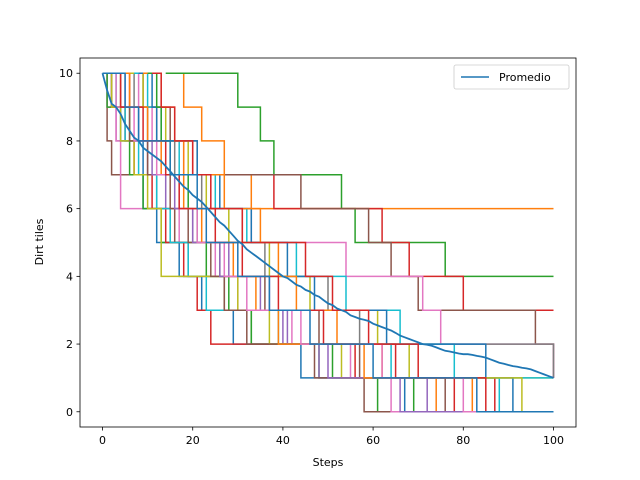 Image resolution: width=640 pixels, height=480 pixels. What do you see at coordinates (69, 141) in the screenshot?
I see `y-tick-label: 8` at bounding box center [69, 141].